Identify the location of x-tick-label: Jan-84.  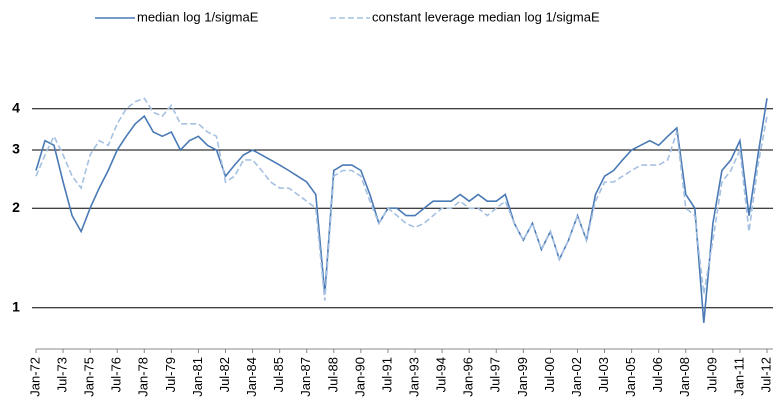
(251, 377).